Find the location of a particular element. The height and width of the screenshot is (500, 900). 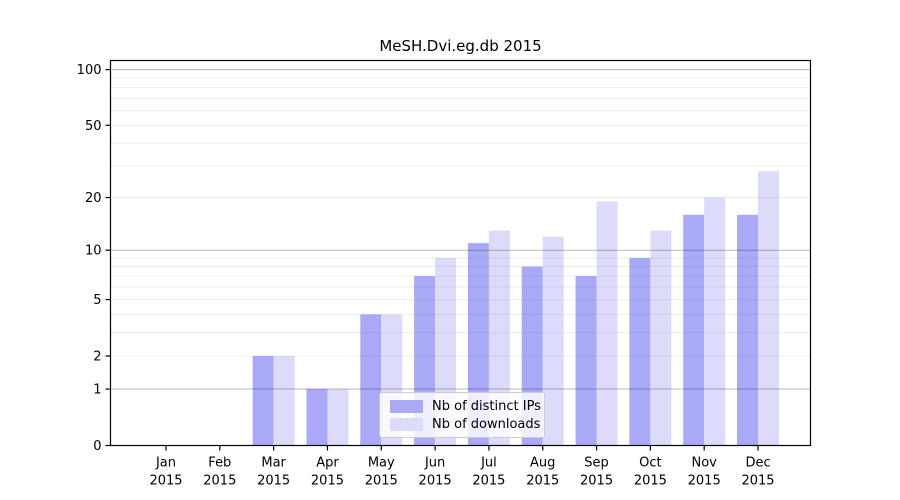

y-tick-label: 10 is located at coordinates (93, 251).